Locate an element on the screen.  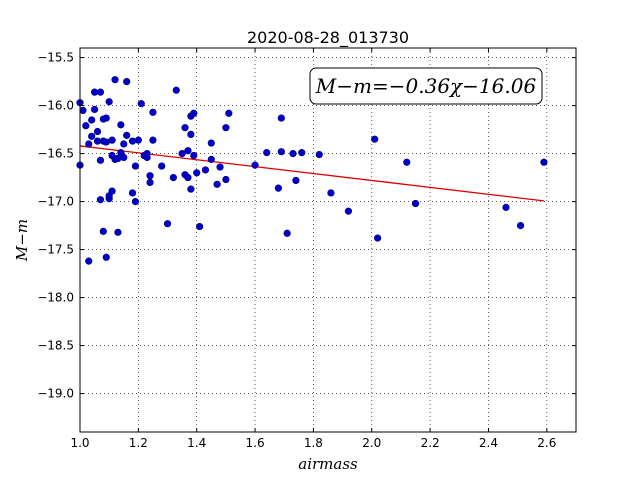
x-tick-label: 1.2 is located at coordinates (138, 443).